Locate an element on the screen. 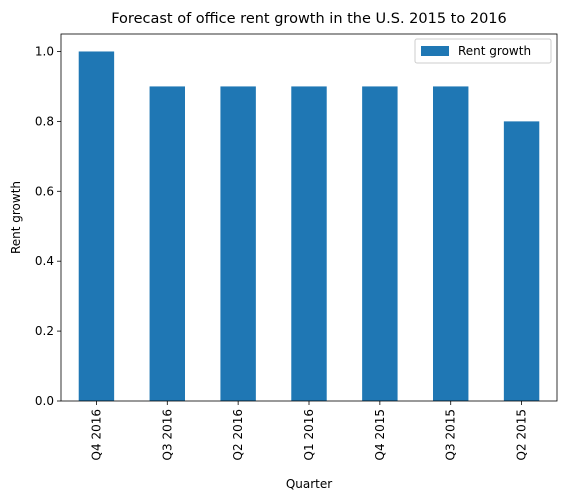  x-tick-label: Q3 2015 is located at coordinates (451, 434).